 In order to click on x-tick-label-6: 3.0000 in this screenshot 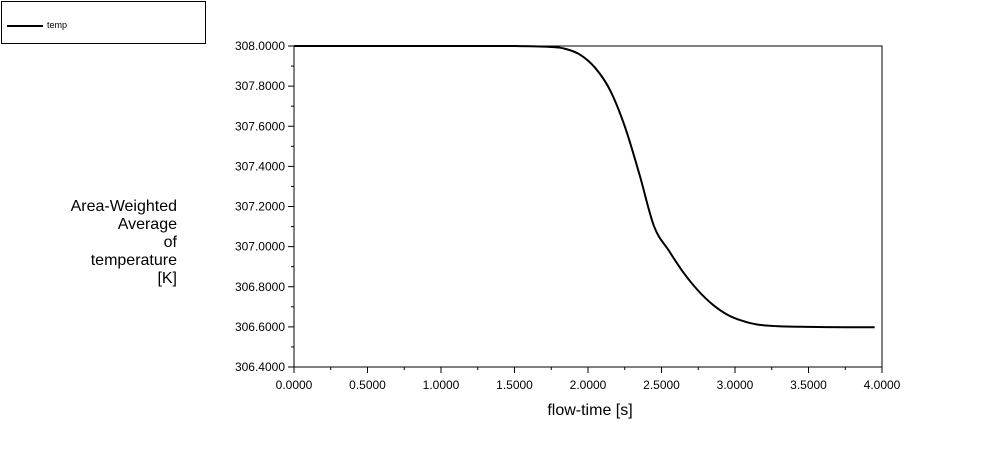, I will do `click(735, 385)`.